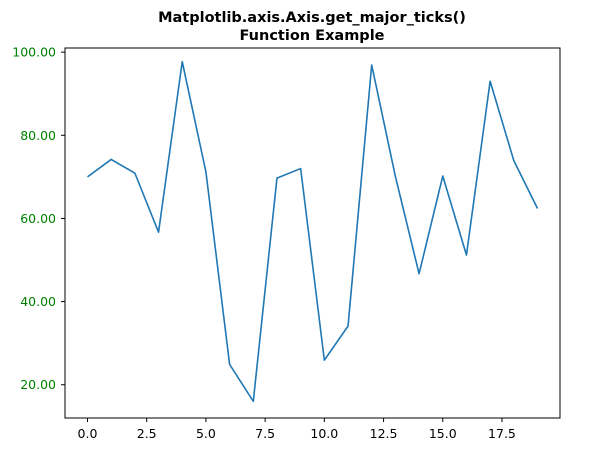 This screenshot has height=464, width=599. Describe the element at coordinates (38, 135) in the screenshot. I see `y-tick-label: 80.00` at that location.